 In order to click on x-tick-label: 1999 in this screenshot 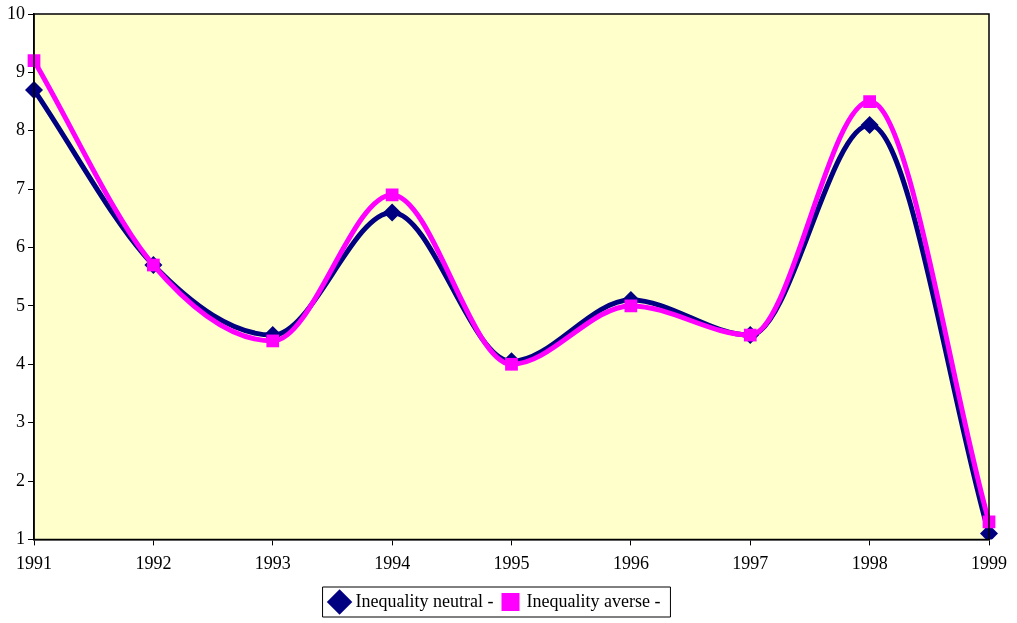, I will do `click(989, 562)`.